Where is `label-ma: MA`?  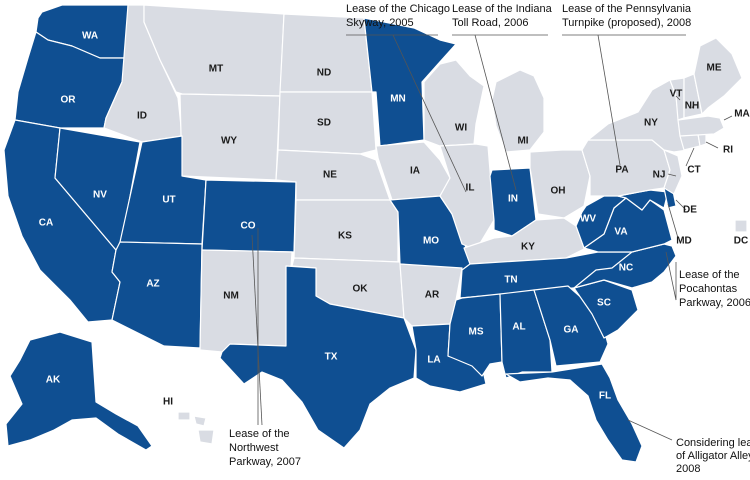 label-ma: MA is located at coordinates (742, 114).